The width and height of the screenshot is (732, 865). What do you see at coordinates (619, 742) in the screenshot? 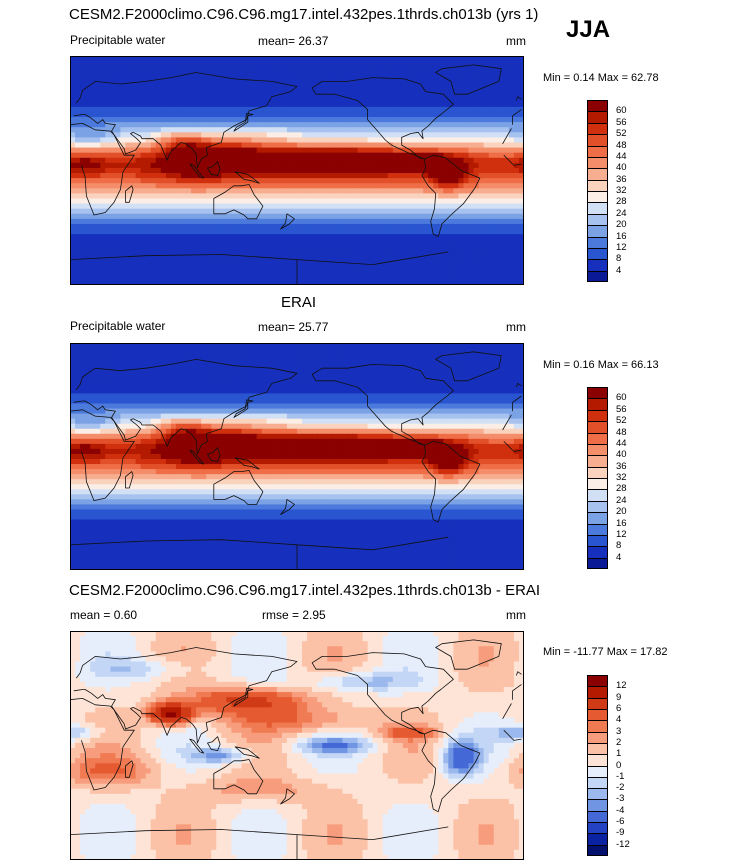
I see `colorbar-tick-label: 2` at bounding box center [619, 742].